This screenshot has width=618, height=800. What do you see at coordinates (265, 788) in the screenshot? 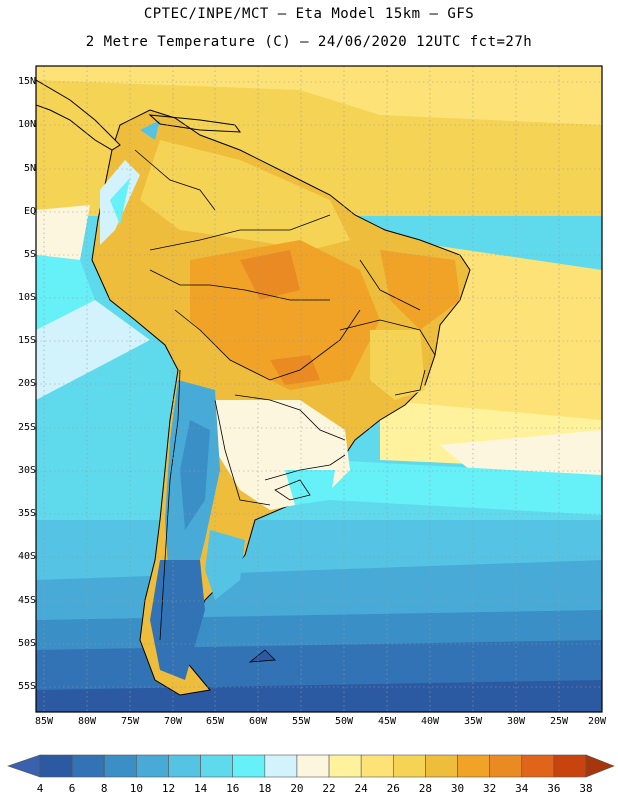
I see `colorbar-tick-label: 18` at bounding box center [265, 788].